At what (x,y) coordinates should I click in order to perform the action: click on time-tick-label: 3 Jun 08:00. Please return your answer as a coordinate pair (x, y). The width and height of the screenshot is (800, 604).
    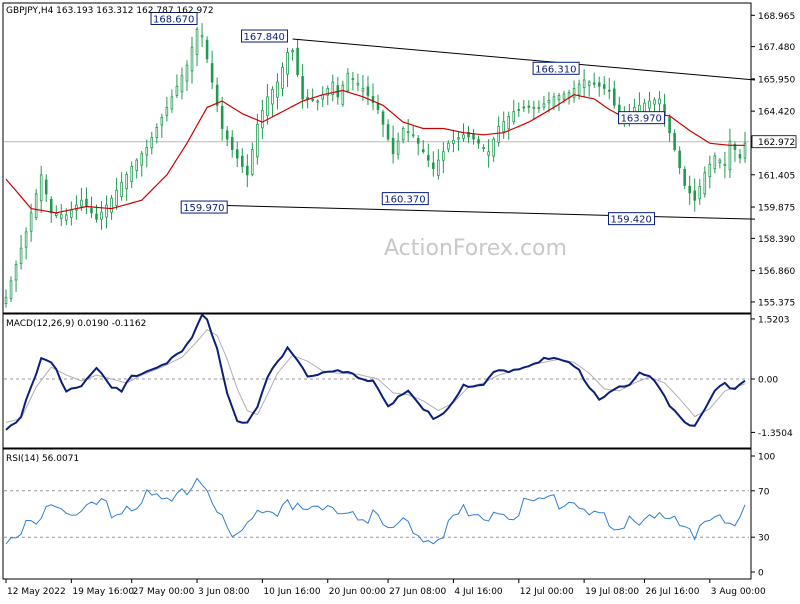
    Looking at the image, I should click on (224, 592).